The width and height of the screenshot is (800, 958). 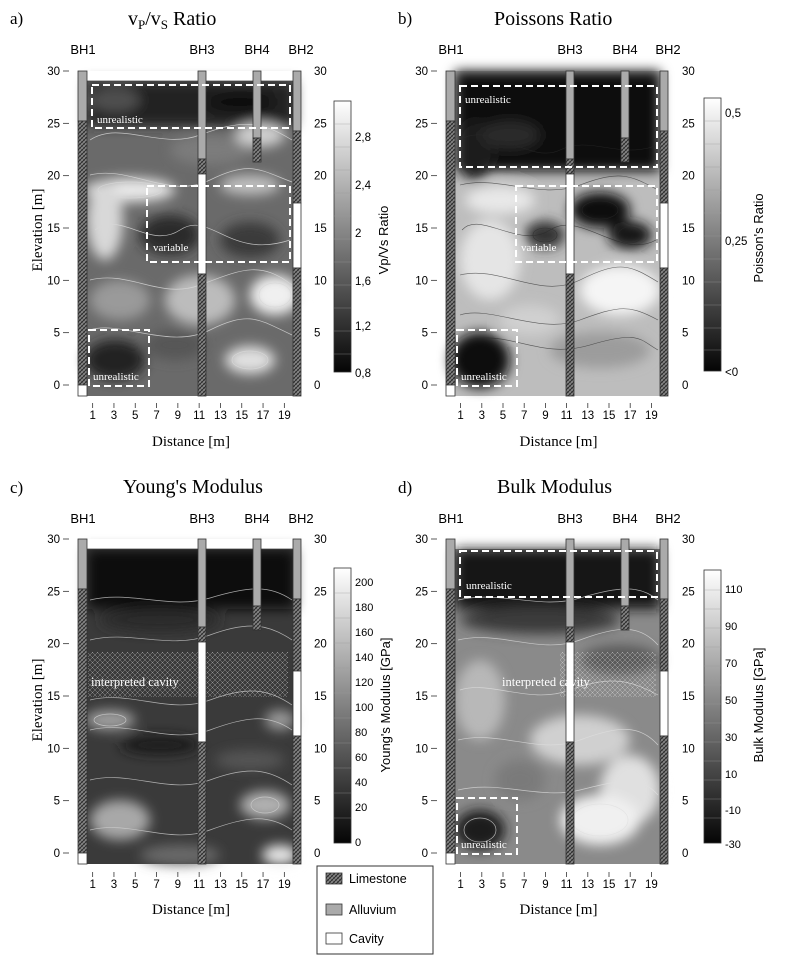 What do you see at coordinates (191, 442) in the screenshot?
I see `x-axis-label: Distance [m]` at bounding box center [191, 442].